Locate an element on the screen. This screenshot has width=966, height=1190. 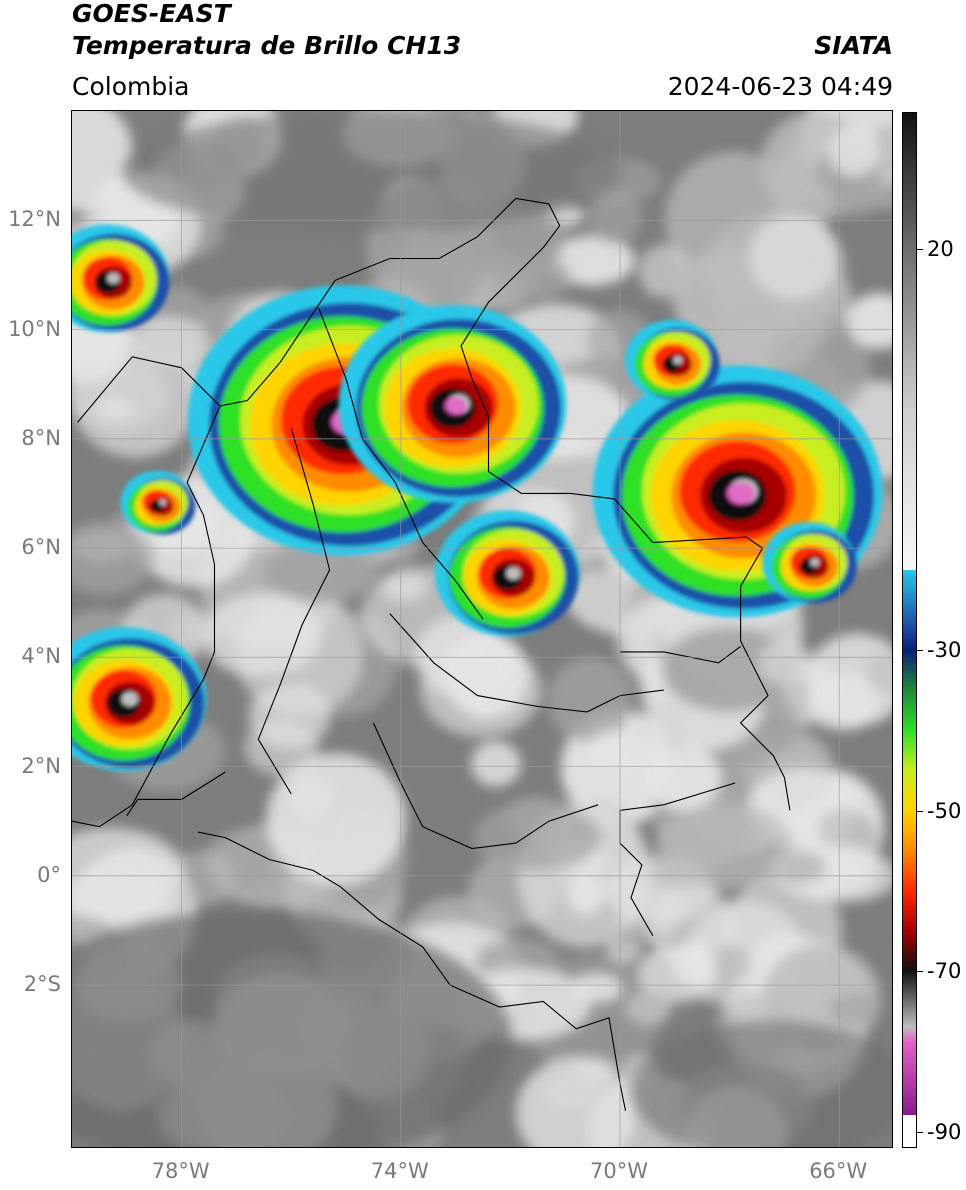
lon-tick-label: 70°W is located at coordinates (619, 1171).